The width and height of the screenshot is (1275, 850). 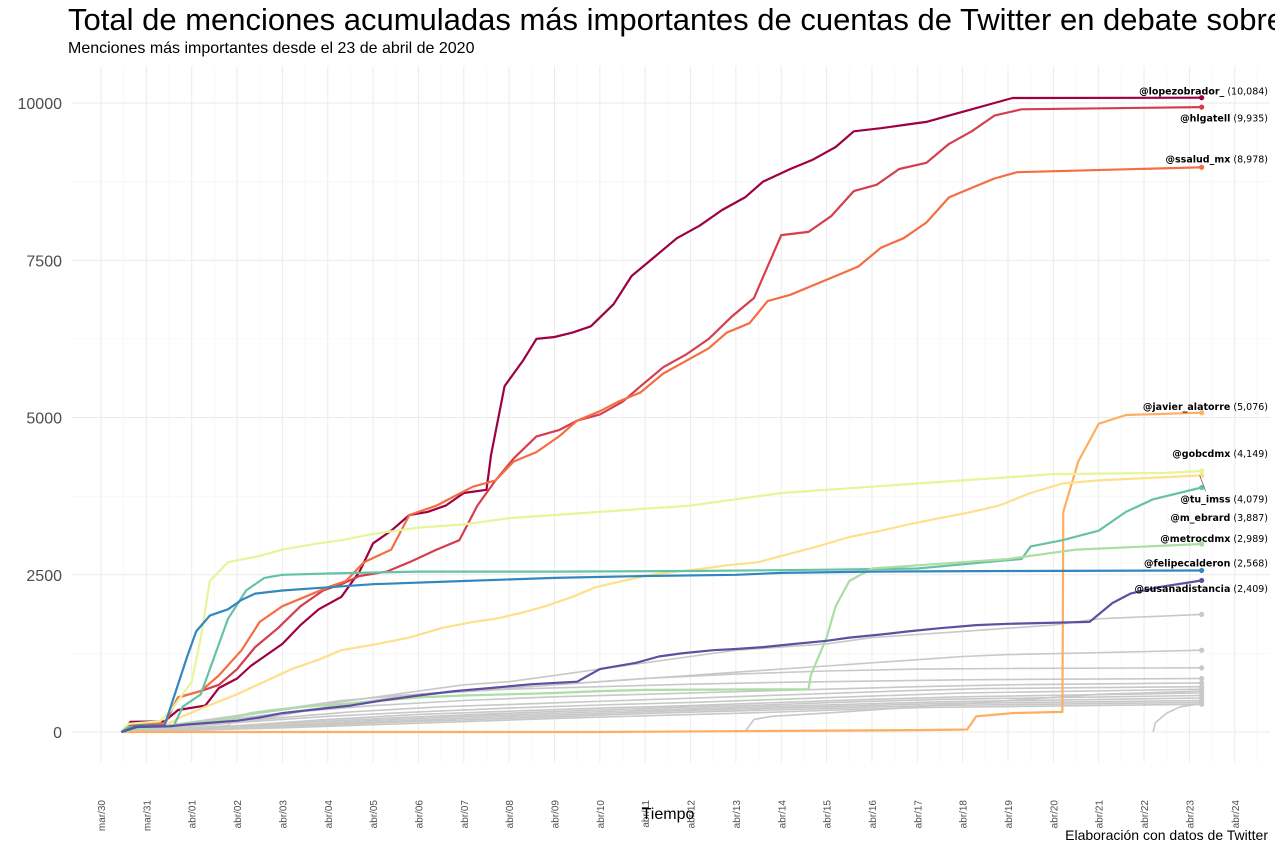 I want to click on series-label-account: @m_ebrard, so click(x=1200, y=518).